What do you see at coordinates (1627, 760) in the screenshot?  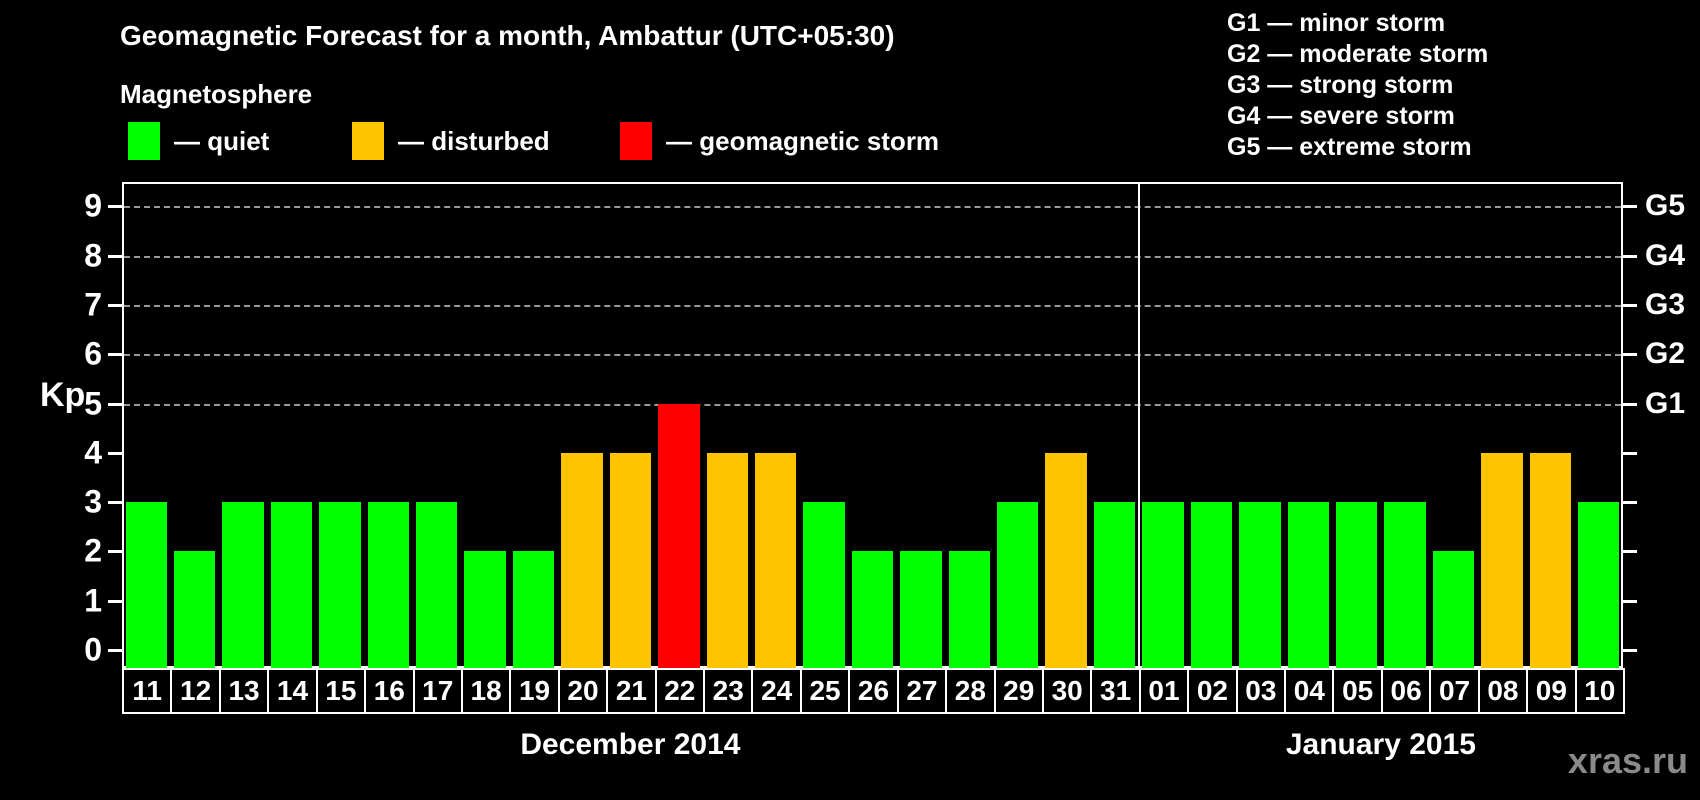 I see `watermark: xras.ru` at bounding box center [1627, 760].